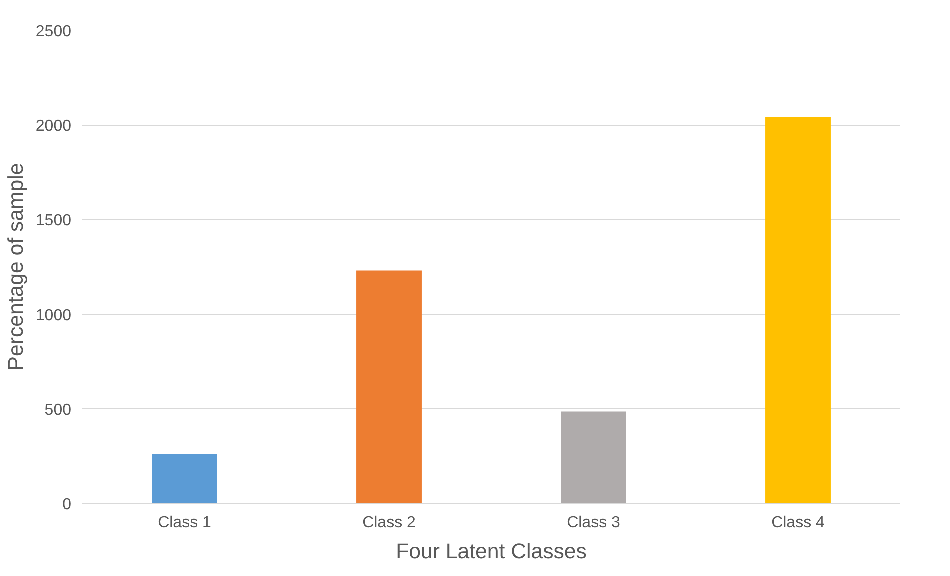 The width and height of the screenshot is (950, 576). What do you see at coordinates (67, 505) in the screenshot?
I see `y-tick-label: 0` at bounding box center [67, 505].